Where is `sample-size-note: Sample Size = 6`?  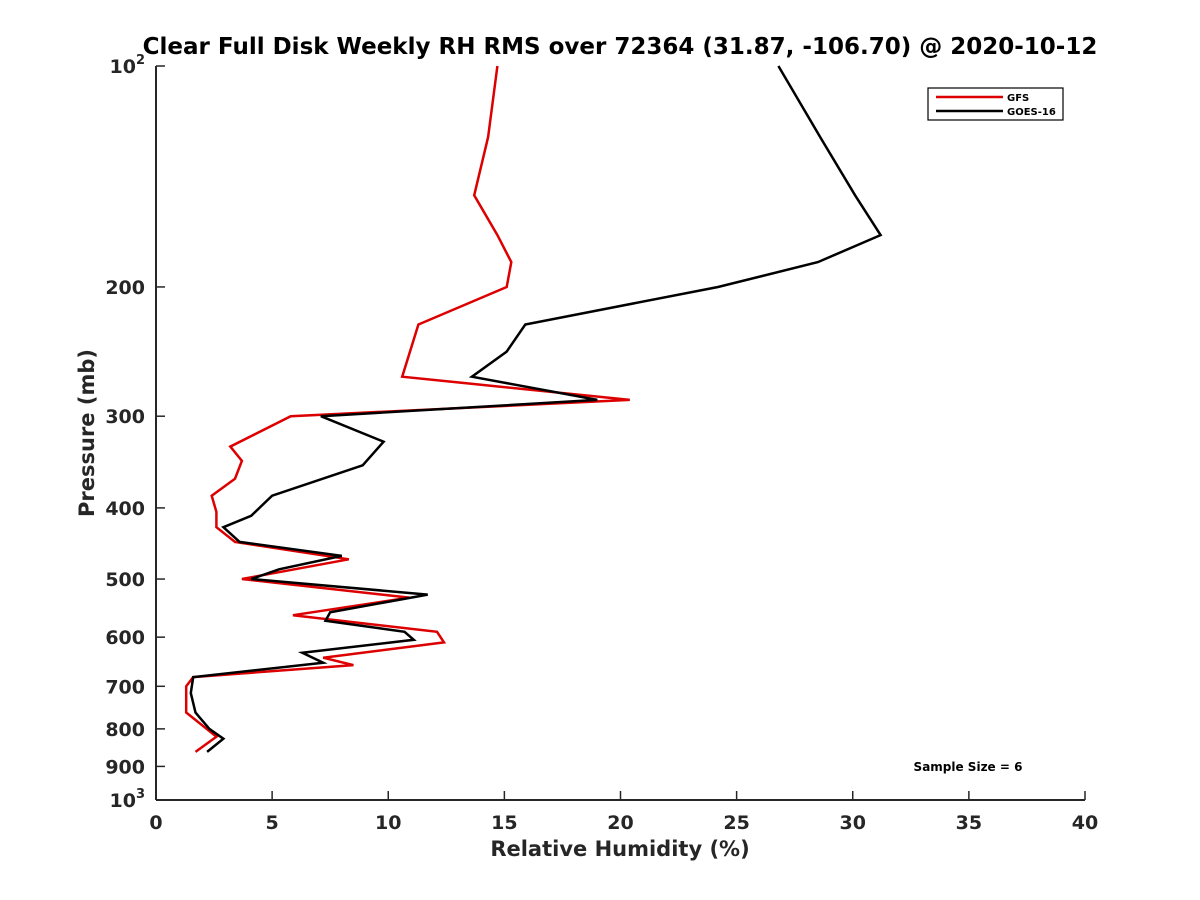
sample-size-note: Sample Size = 6 is located at coordinates (968, 767).